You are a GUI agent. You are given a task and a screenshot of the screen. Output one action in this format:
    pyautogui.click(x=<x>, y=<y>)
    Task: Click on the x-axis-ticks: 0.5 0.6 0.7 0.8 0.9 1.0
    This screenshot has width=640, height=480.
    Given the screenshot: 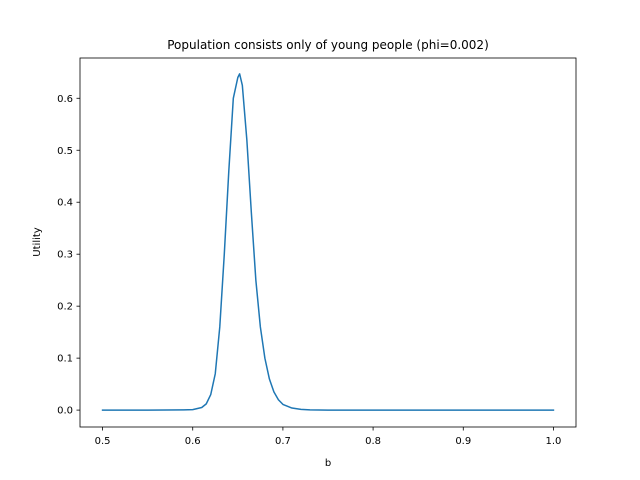 What is the action you would take?
    pyautogui.click(x=328, y=437)
    